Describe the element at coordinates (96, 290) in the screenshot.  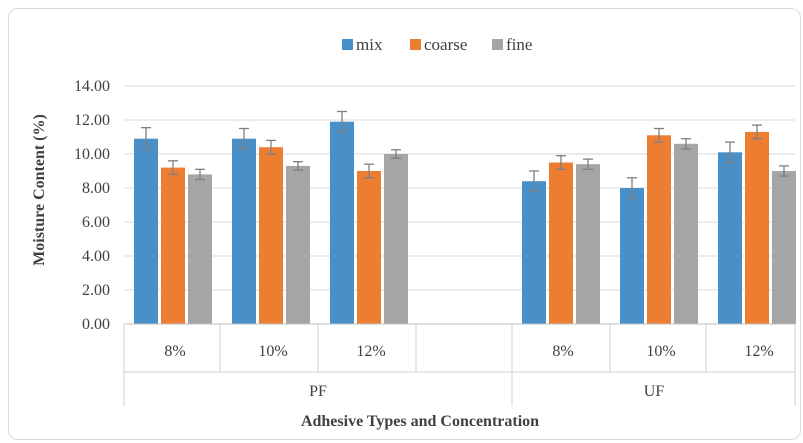
I see `y-tick-label: 2.00` at that location.